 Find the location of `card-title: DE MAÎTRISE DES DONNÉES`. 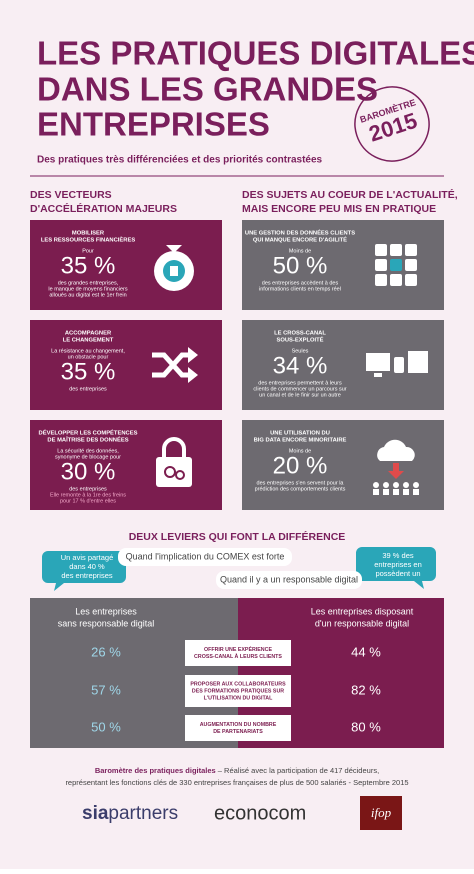

card-title: DE MAÎTRISE DES DONNÉES is located at coordinates (87, 440).